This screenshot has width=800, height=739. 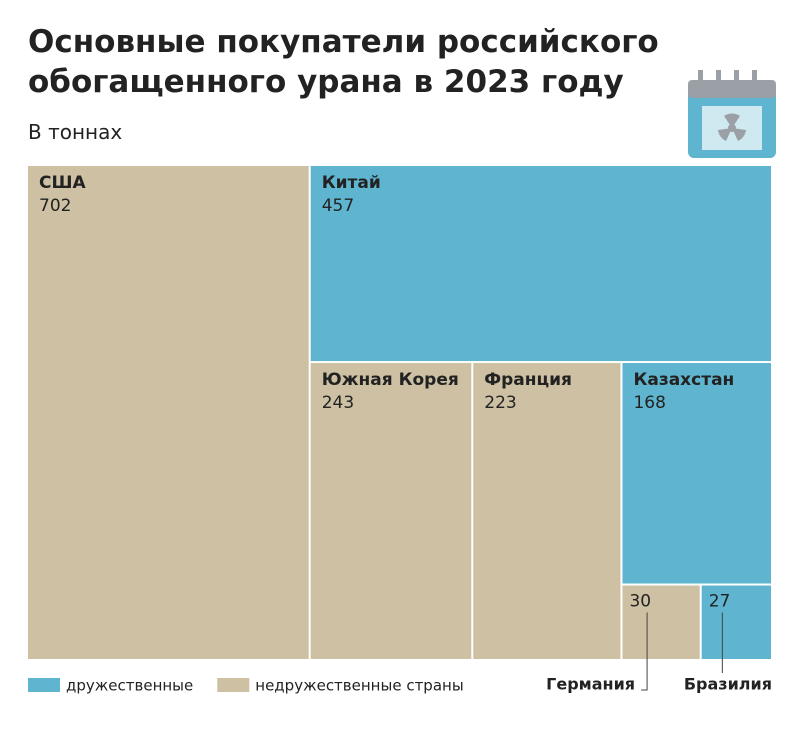 What do you see at coordinates (528, 380) in the screenshot?
I see `cell-label: Франция` at bounding box center [528, 380].